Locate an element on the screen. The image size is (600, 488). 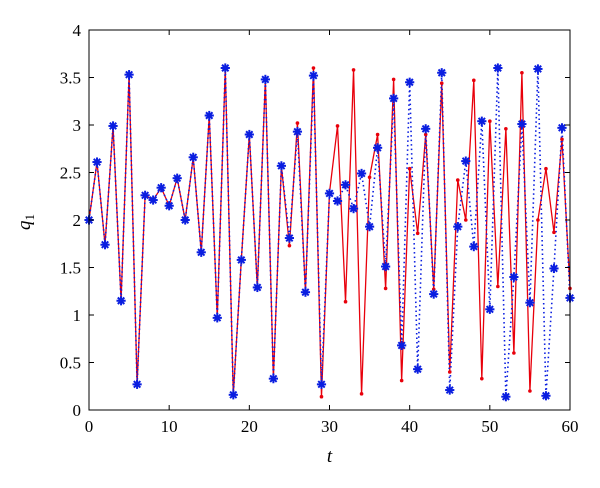
y-tick-label: 1 is located at coordinates (77, 315).